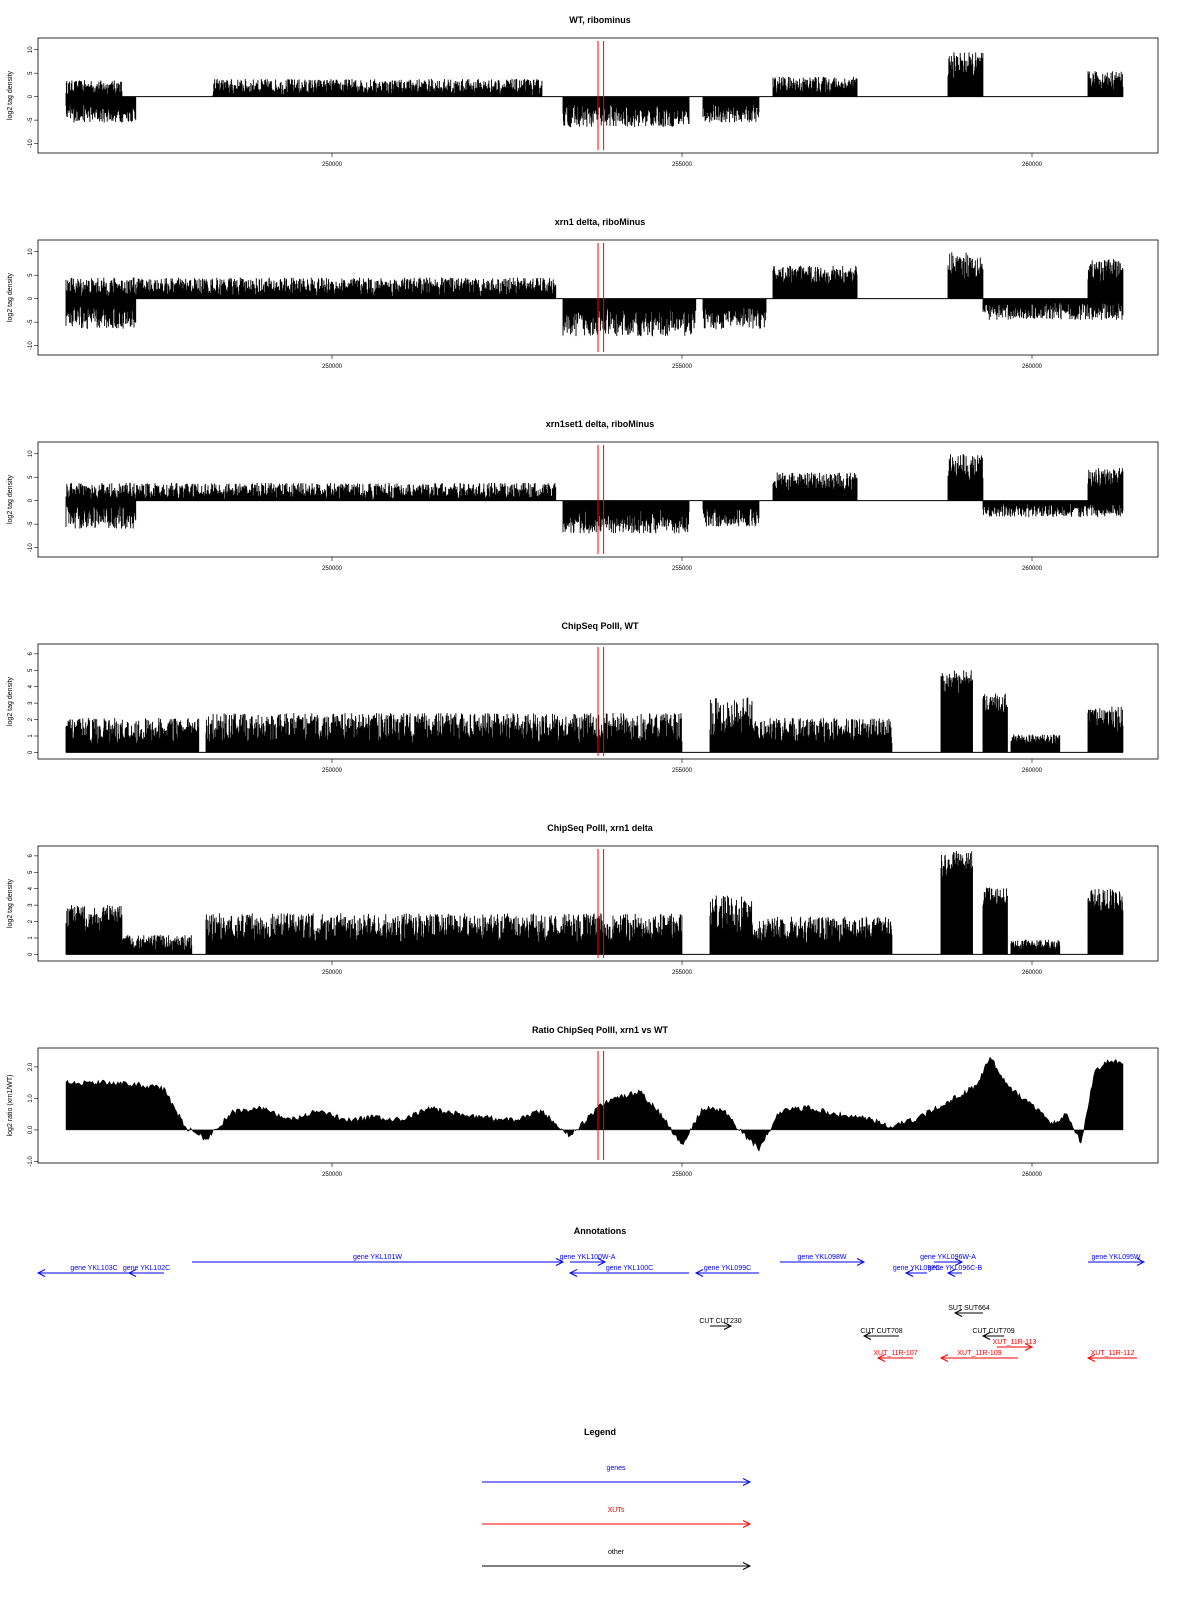 Image resolution: width=1200 pixels, height=1600 pixels. I want to click on y-tick-label: 1.0, so click(31, 1098).